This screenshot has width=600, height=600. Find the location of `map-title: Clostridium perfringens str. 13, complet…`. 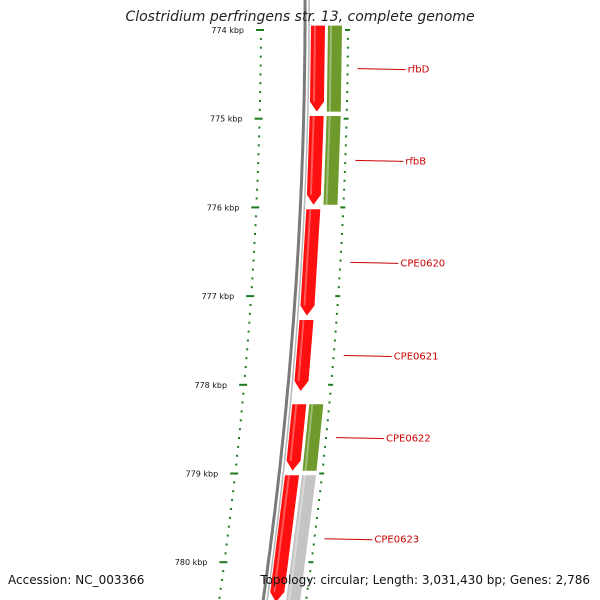

map-title: Clostridium perfringens str. 13, complet… is located at coordinates (300, 17).